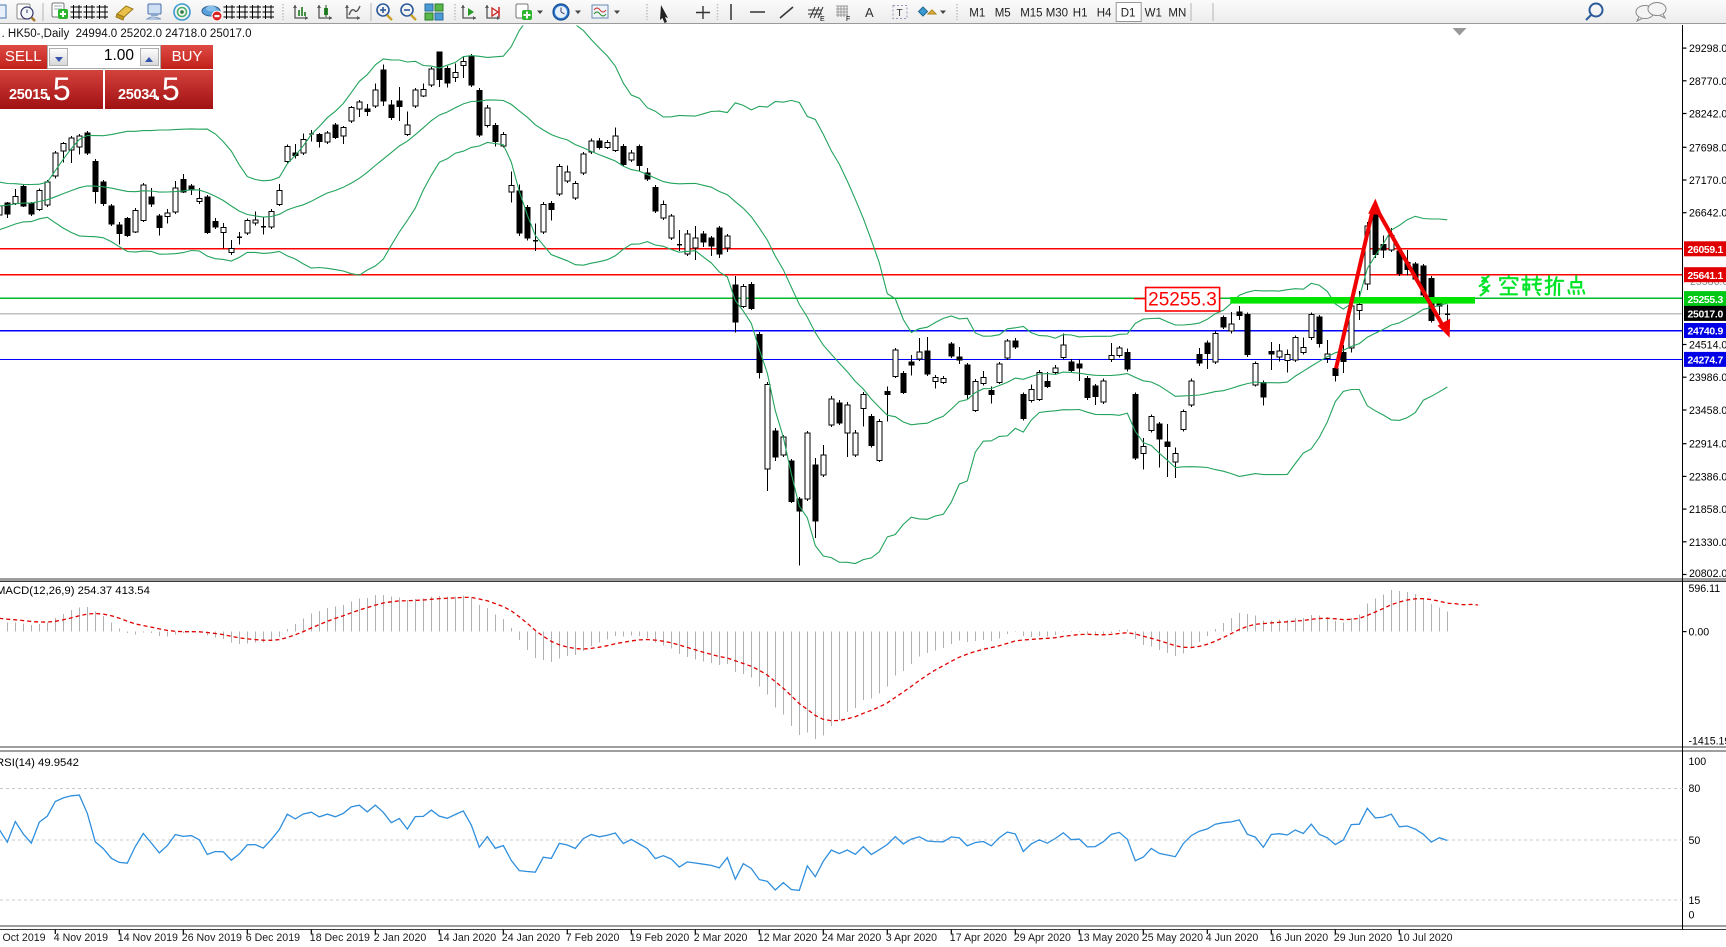 The height and width of the screenshot is (947, 1726). Describe the element at coordinates (1707, 477) in the screenshot. I see `svg-text: 22386.0` at that location.